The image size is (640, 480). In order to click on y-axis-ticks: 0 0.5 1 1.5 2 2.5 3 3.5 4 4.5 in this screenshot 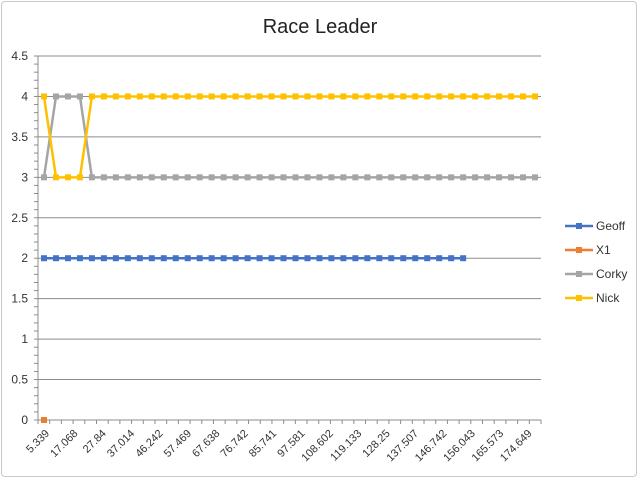, I will do `click(19, 238)`.